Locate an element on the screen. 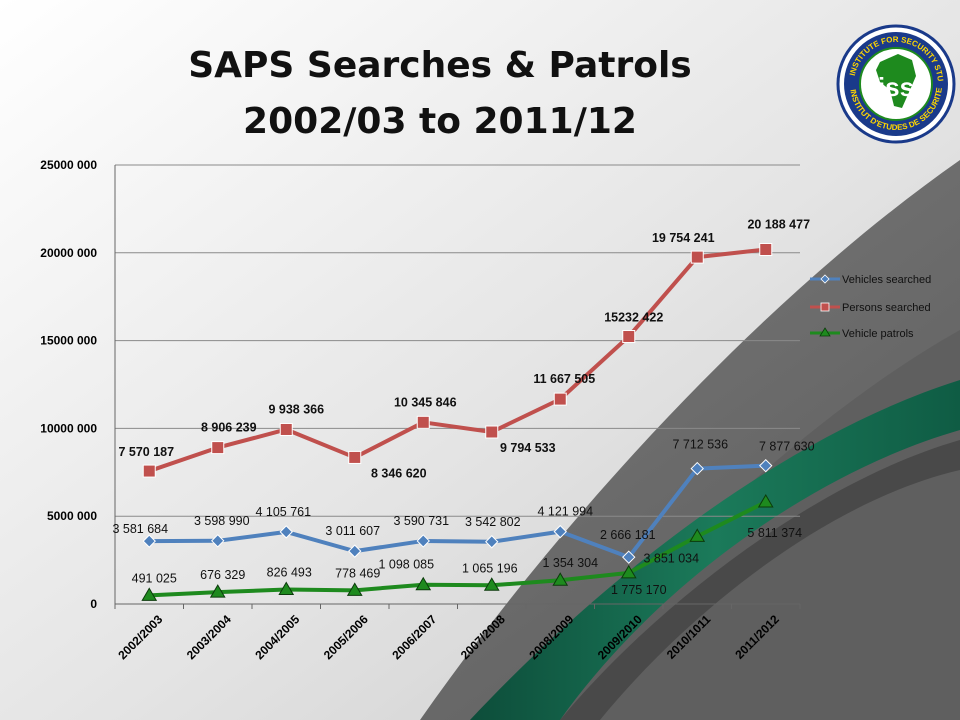  data-label: 8 906 239 is located at coordinates (229, 428).